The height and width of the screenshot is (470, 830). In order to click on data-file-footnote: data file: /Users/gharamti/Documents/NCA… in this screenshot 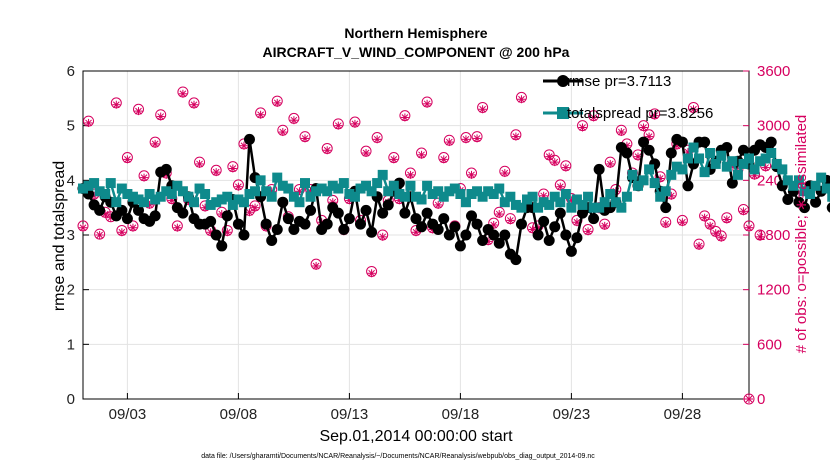, I will do `click(398, 456)`.